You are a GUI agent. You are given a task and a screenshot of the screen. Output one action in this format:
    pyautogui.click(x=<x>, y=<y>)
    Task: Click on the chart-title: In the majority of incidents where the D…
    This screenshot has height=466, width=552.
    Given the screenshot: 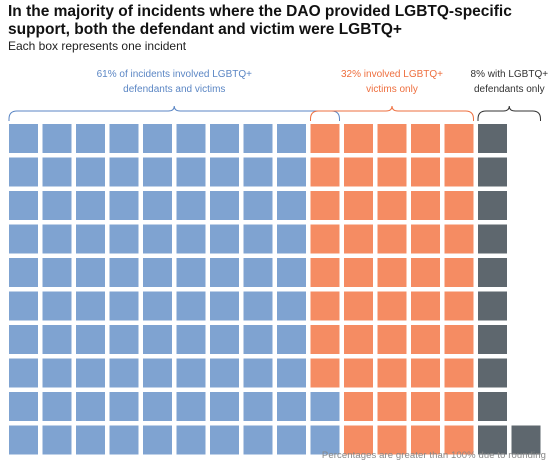 What is the action you would take?
    pyautogui.click(x=260, y=20)
    